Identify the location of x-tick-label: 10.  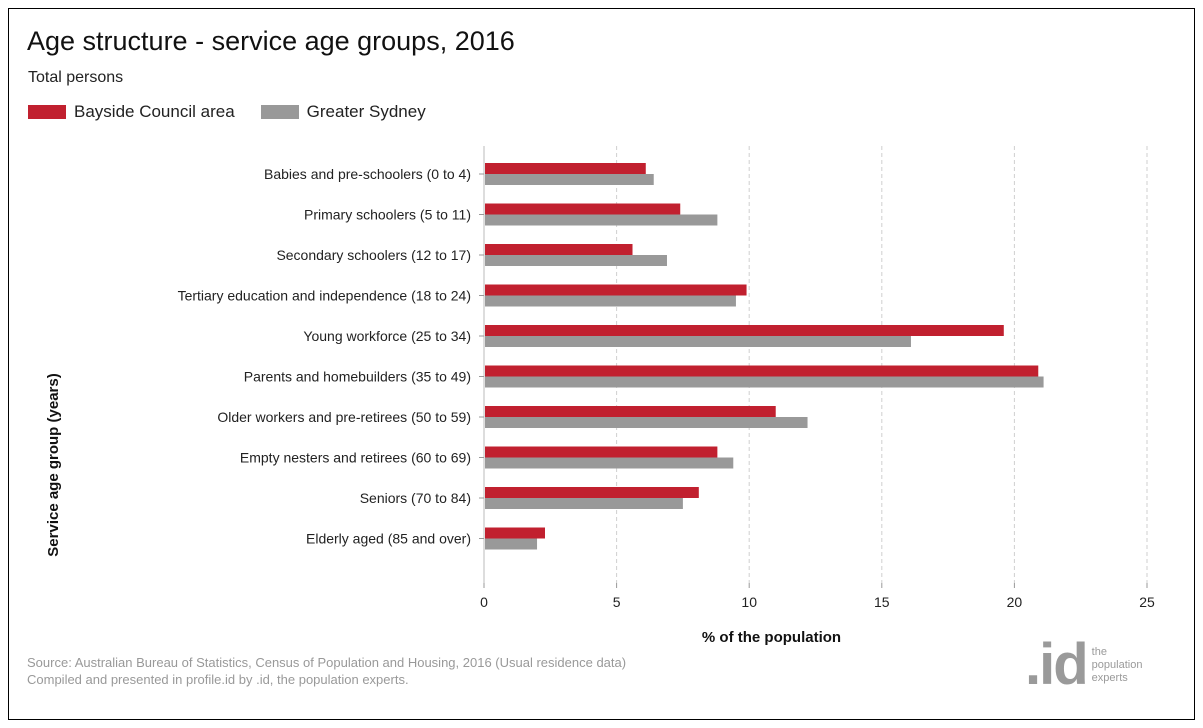
(749, 602).